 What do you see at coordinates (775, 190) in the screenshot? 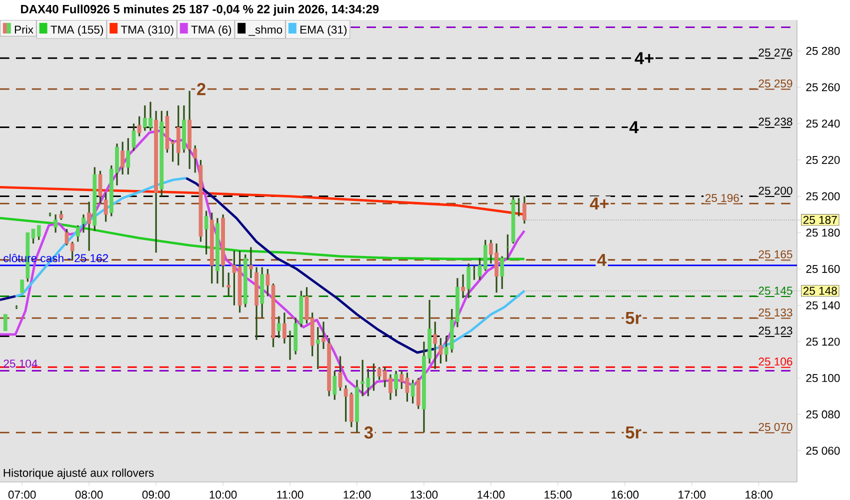
I see `ref-line-label: 25 200` at bounding box center [775, 190].